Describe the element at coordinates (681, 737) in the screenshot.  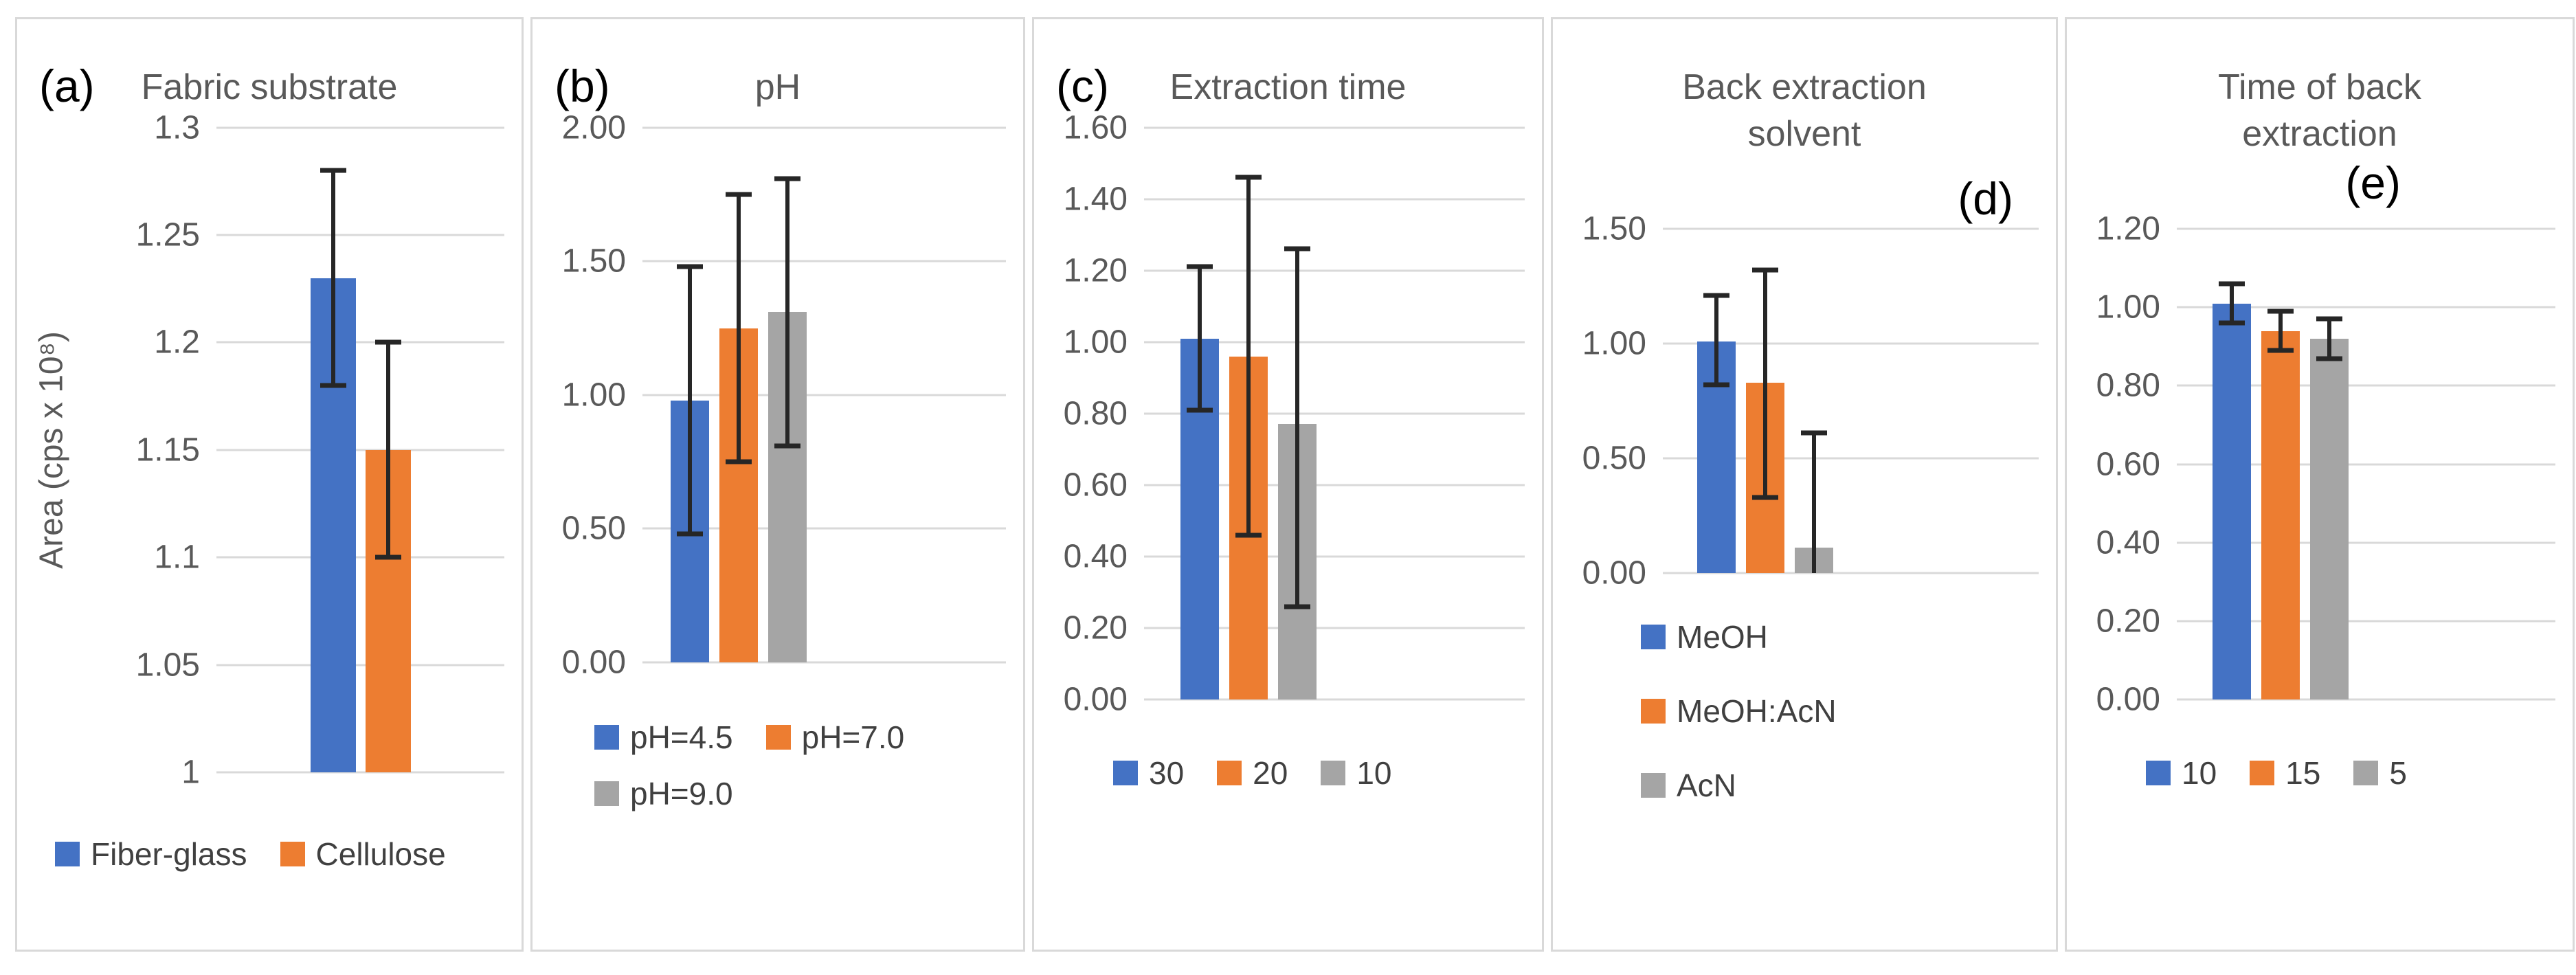
I see `legend-label: pH=4.5` at that location.